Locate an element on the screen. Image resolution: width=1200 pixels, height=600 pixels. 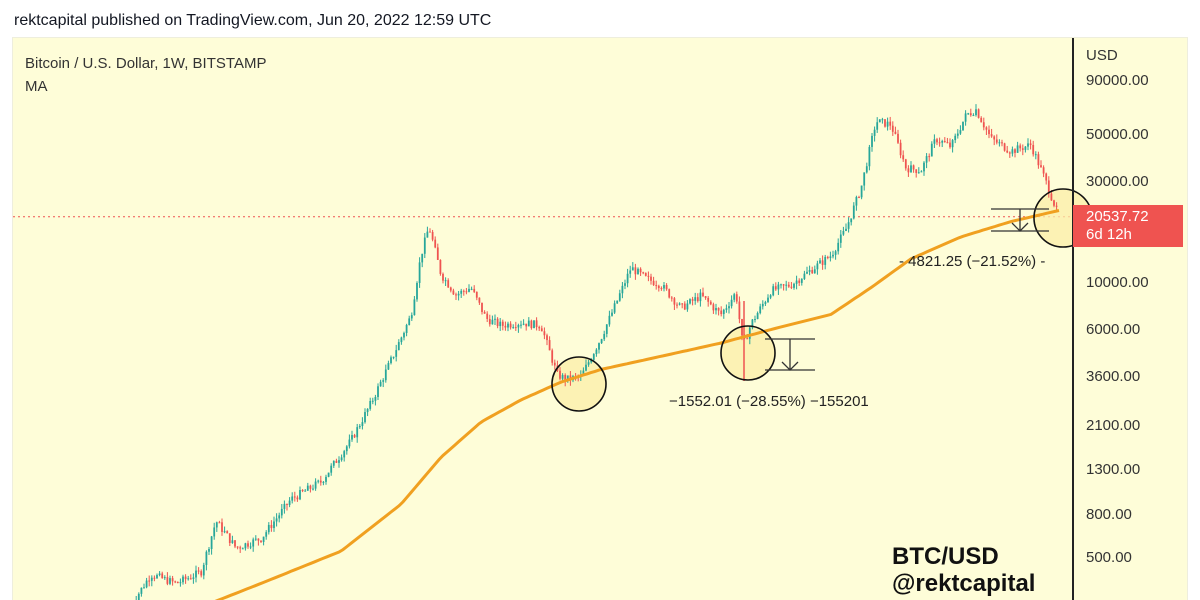
indicator-ma-label: MA is located at coordinates (36, 86).